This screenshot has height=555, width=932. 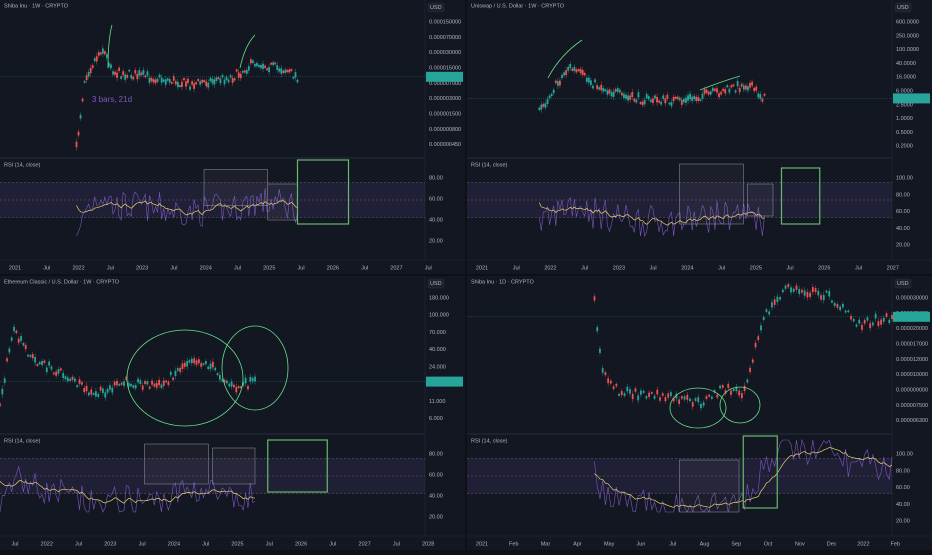 I want to click on chart-title: Uniswap / U.S. Dollar · 1W · CRYPTO, so click(x=518, y=6).